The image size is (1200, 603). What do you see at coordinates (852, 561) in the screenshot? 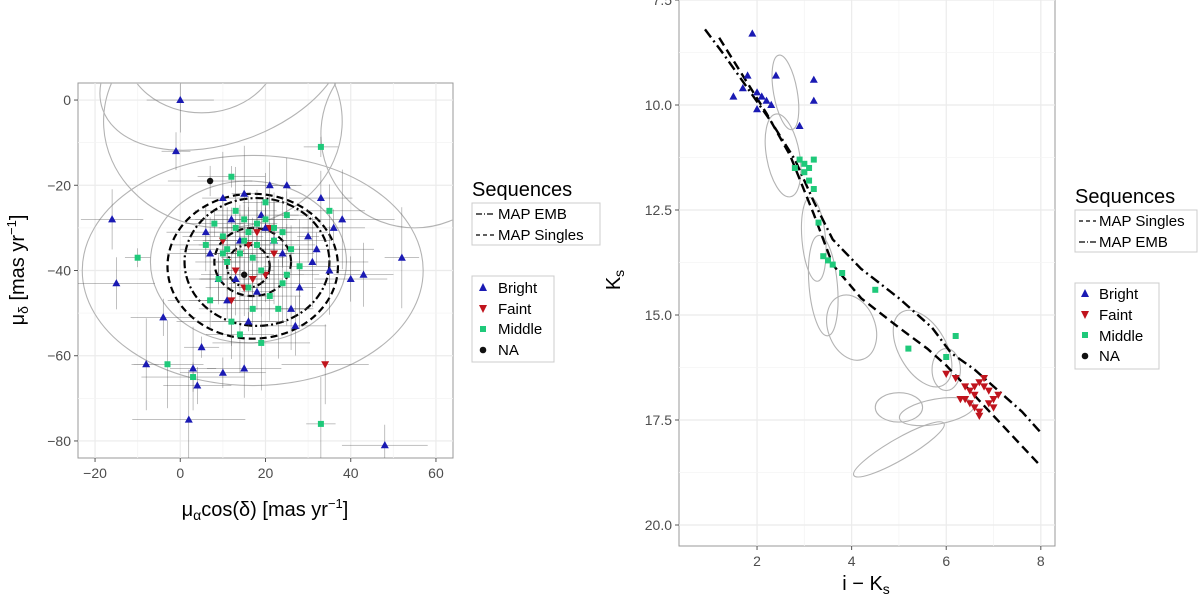
I see `x-tick-label: 4` at bounding box center [852, 561].